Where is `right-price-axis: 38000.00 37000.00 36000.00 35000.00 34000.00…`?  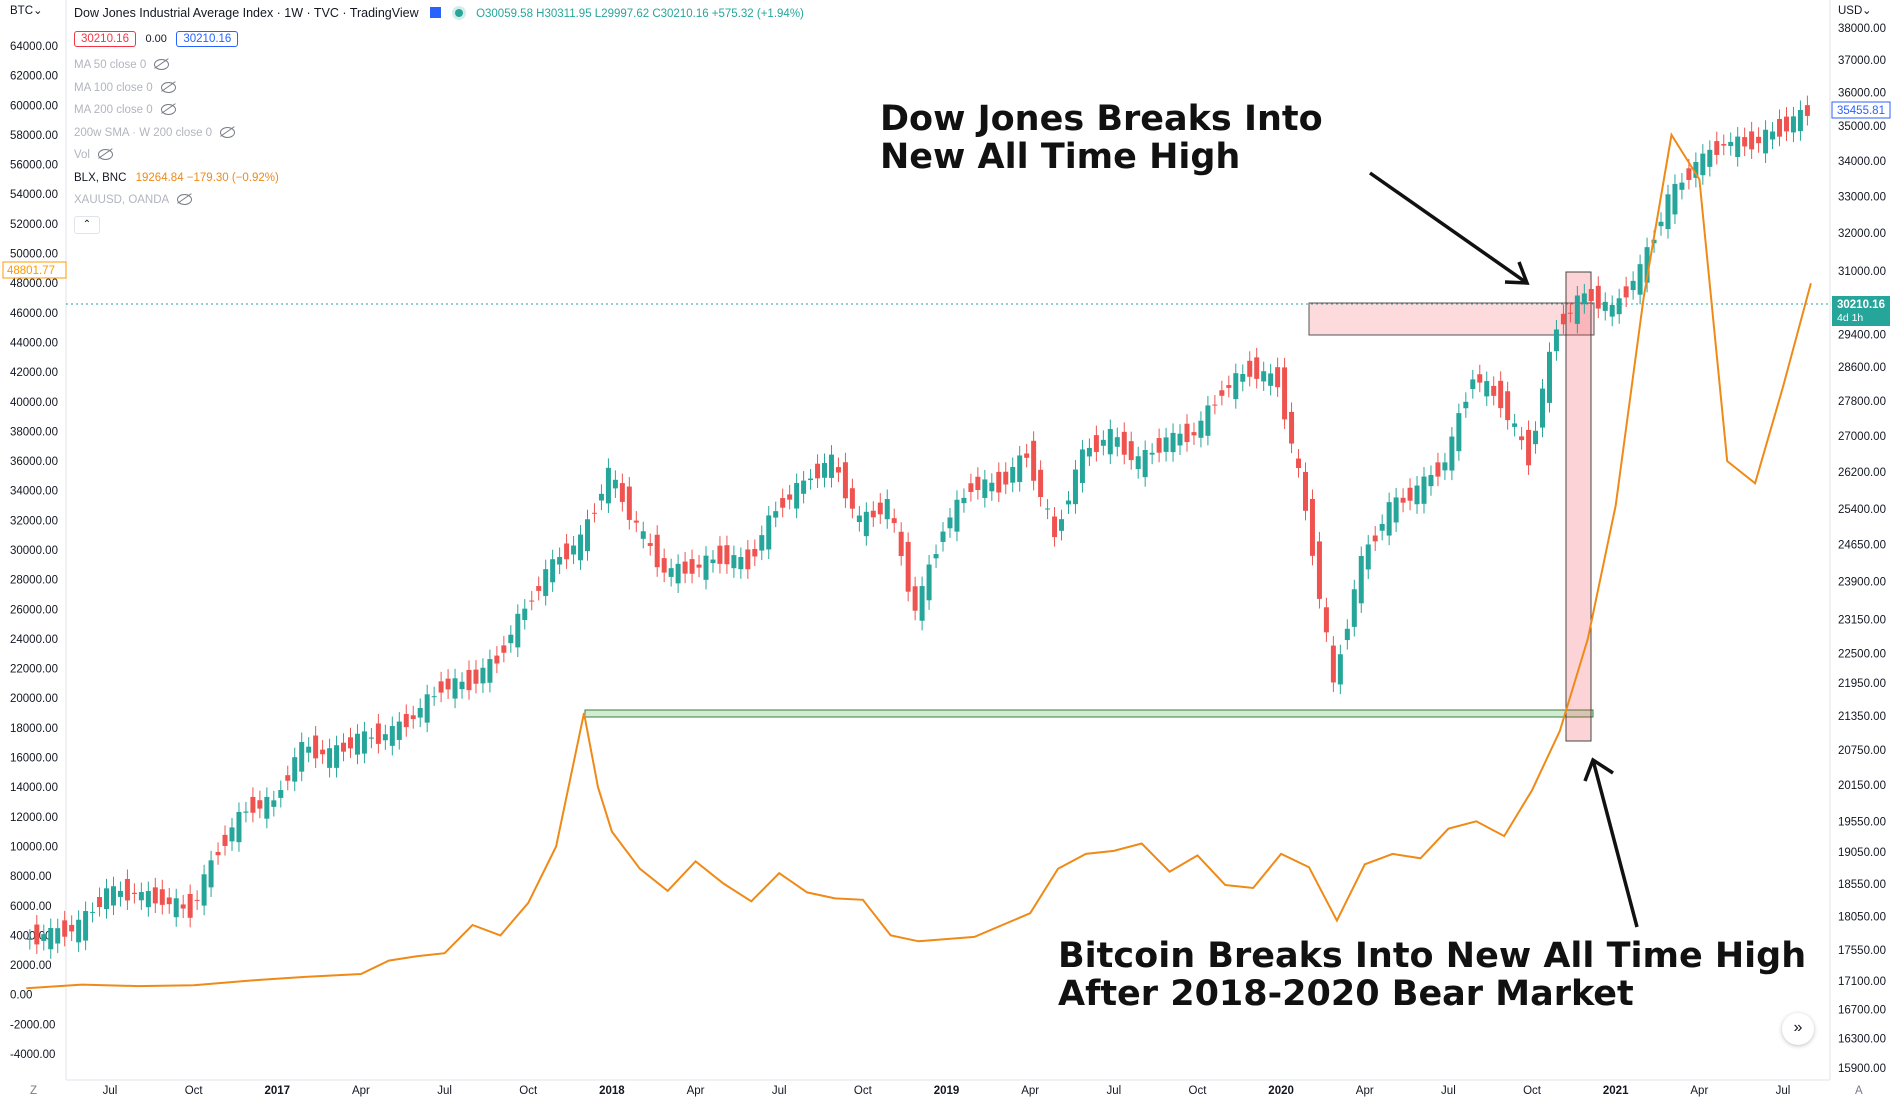 right-price-axis: 38000.00 37000.00 36000.00 35000.00 34000.00… is located at coordinates (1862, 549).